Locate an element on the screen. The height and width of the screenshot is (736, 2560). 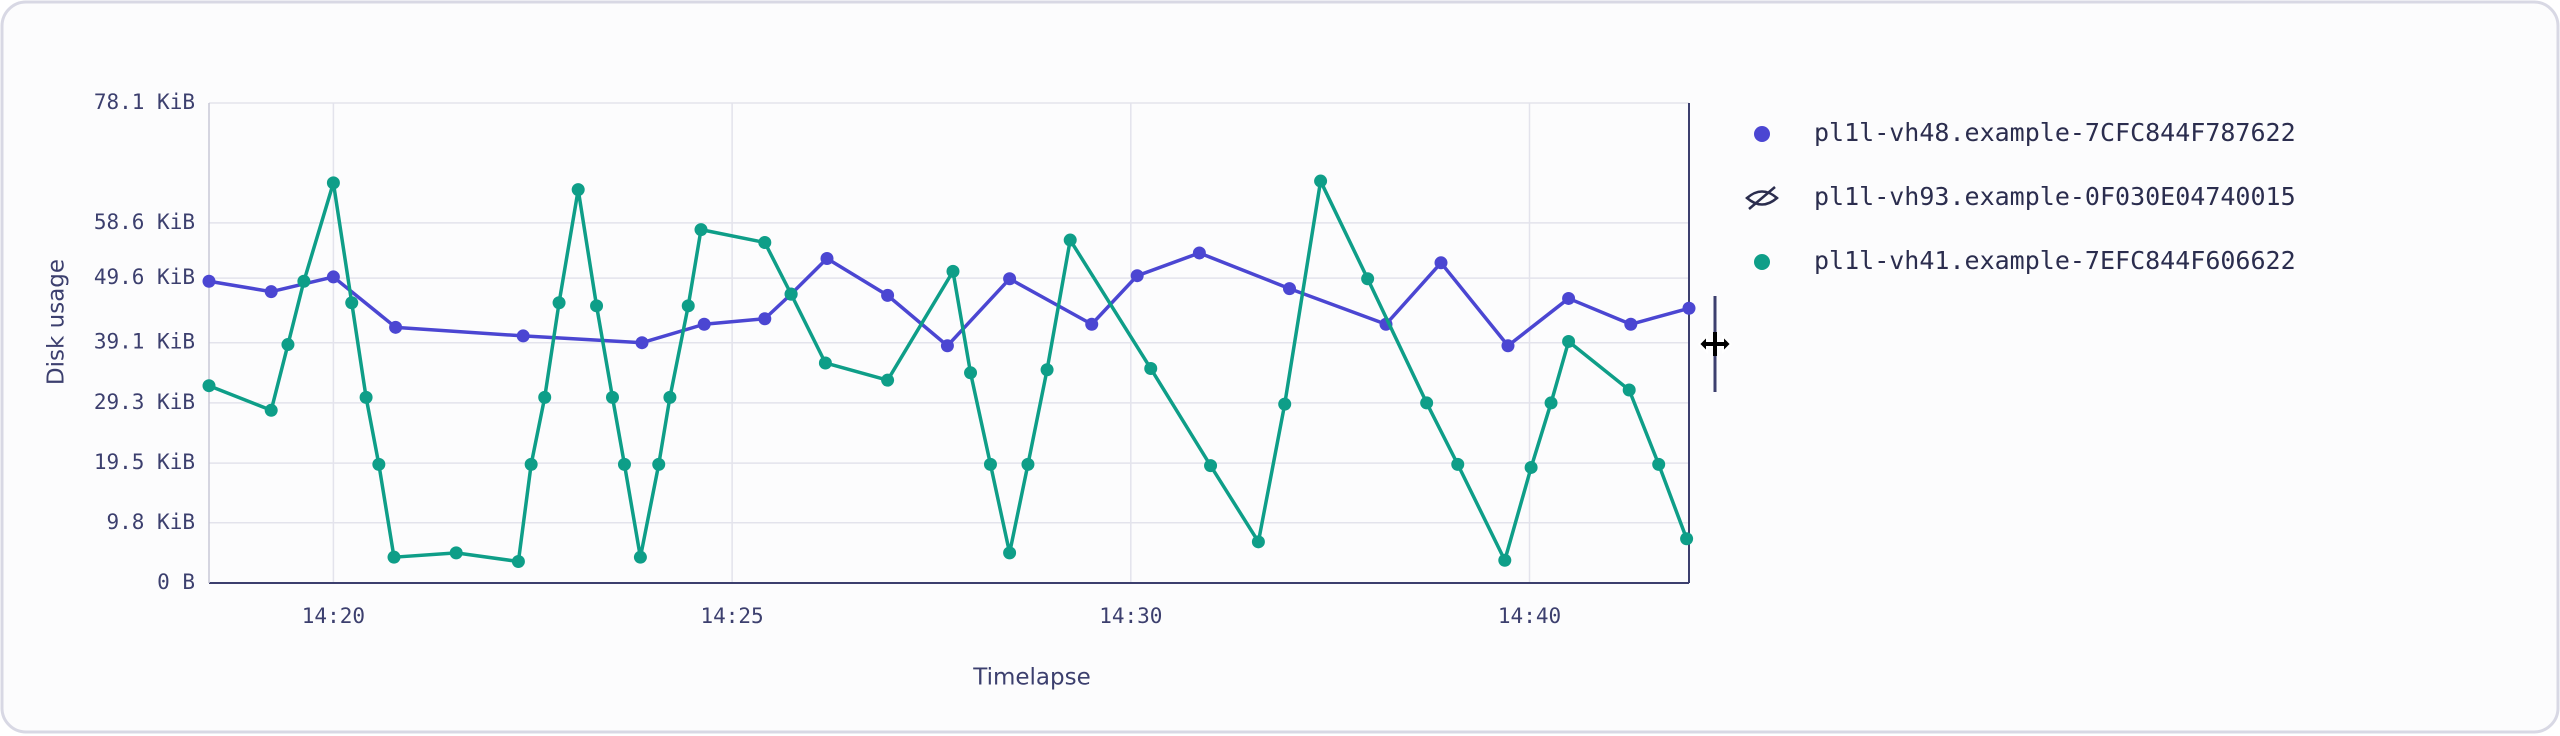
y-axis-title: Disk usage is located at coordinates (57, 322).